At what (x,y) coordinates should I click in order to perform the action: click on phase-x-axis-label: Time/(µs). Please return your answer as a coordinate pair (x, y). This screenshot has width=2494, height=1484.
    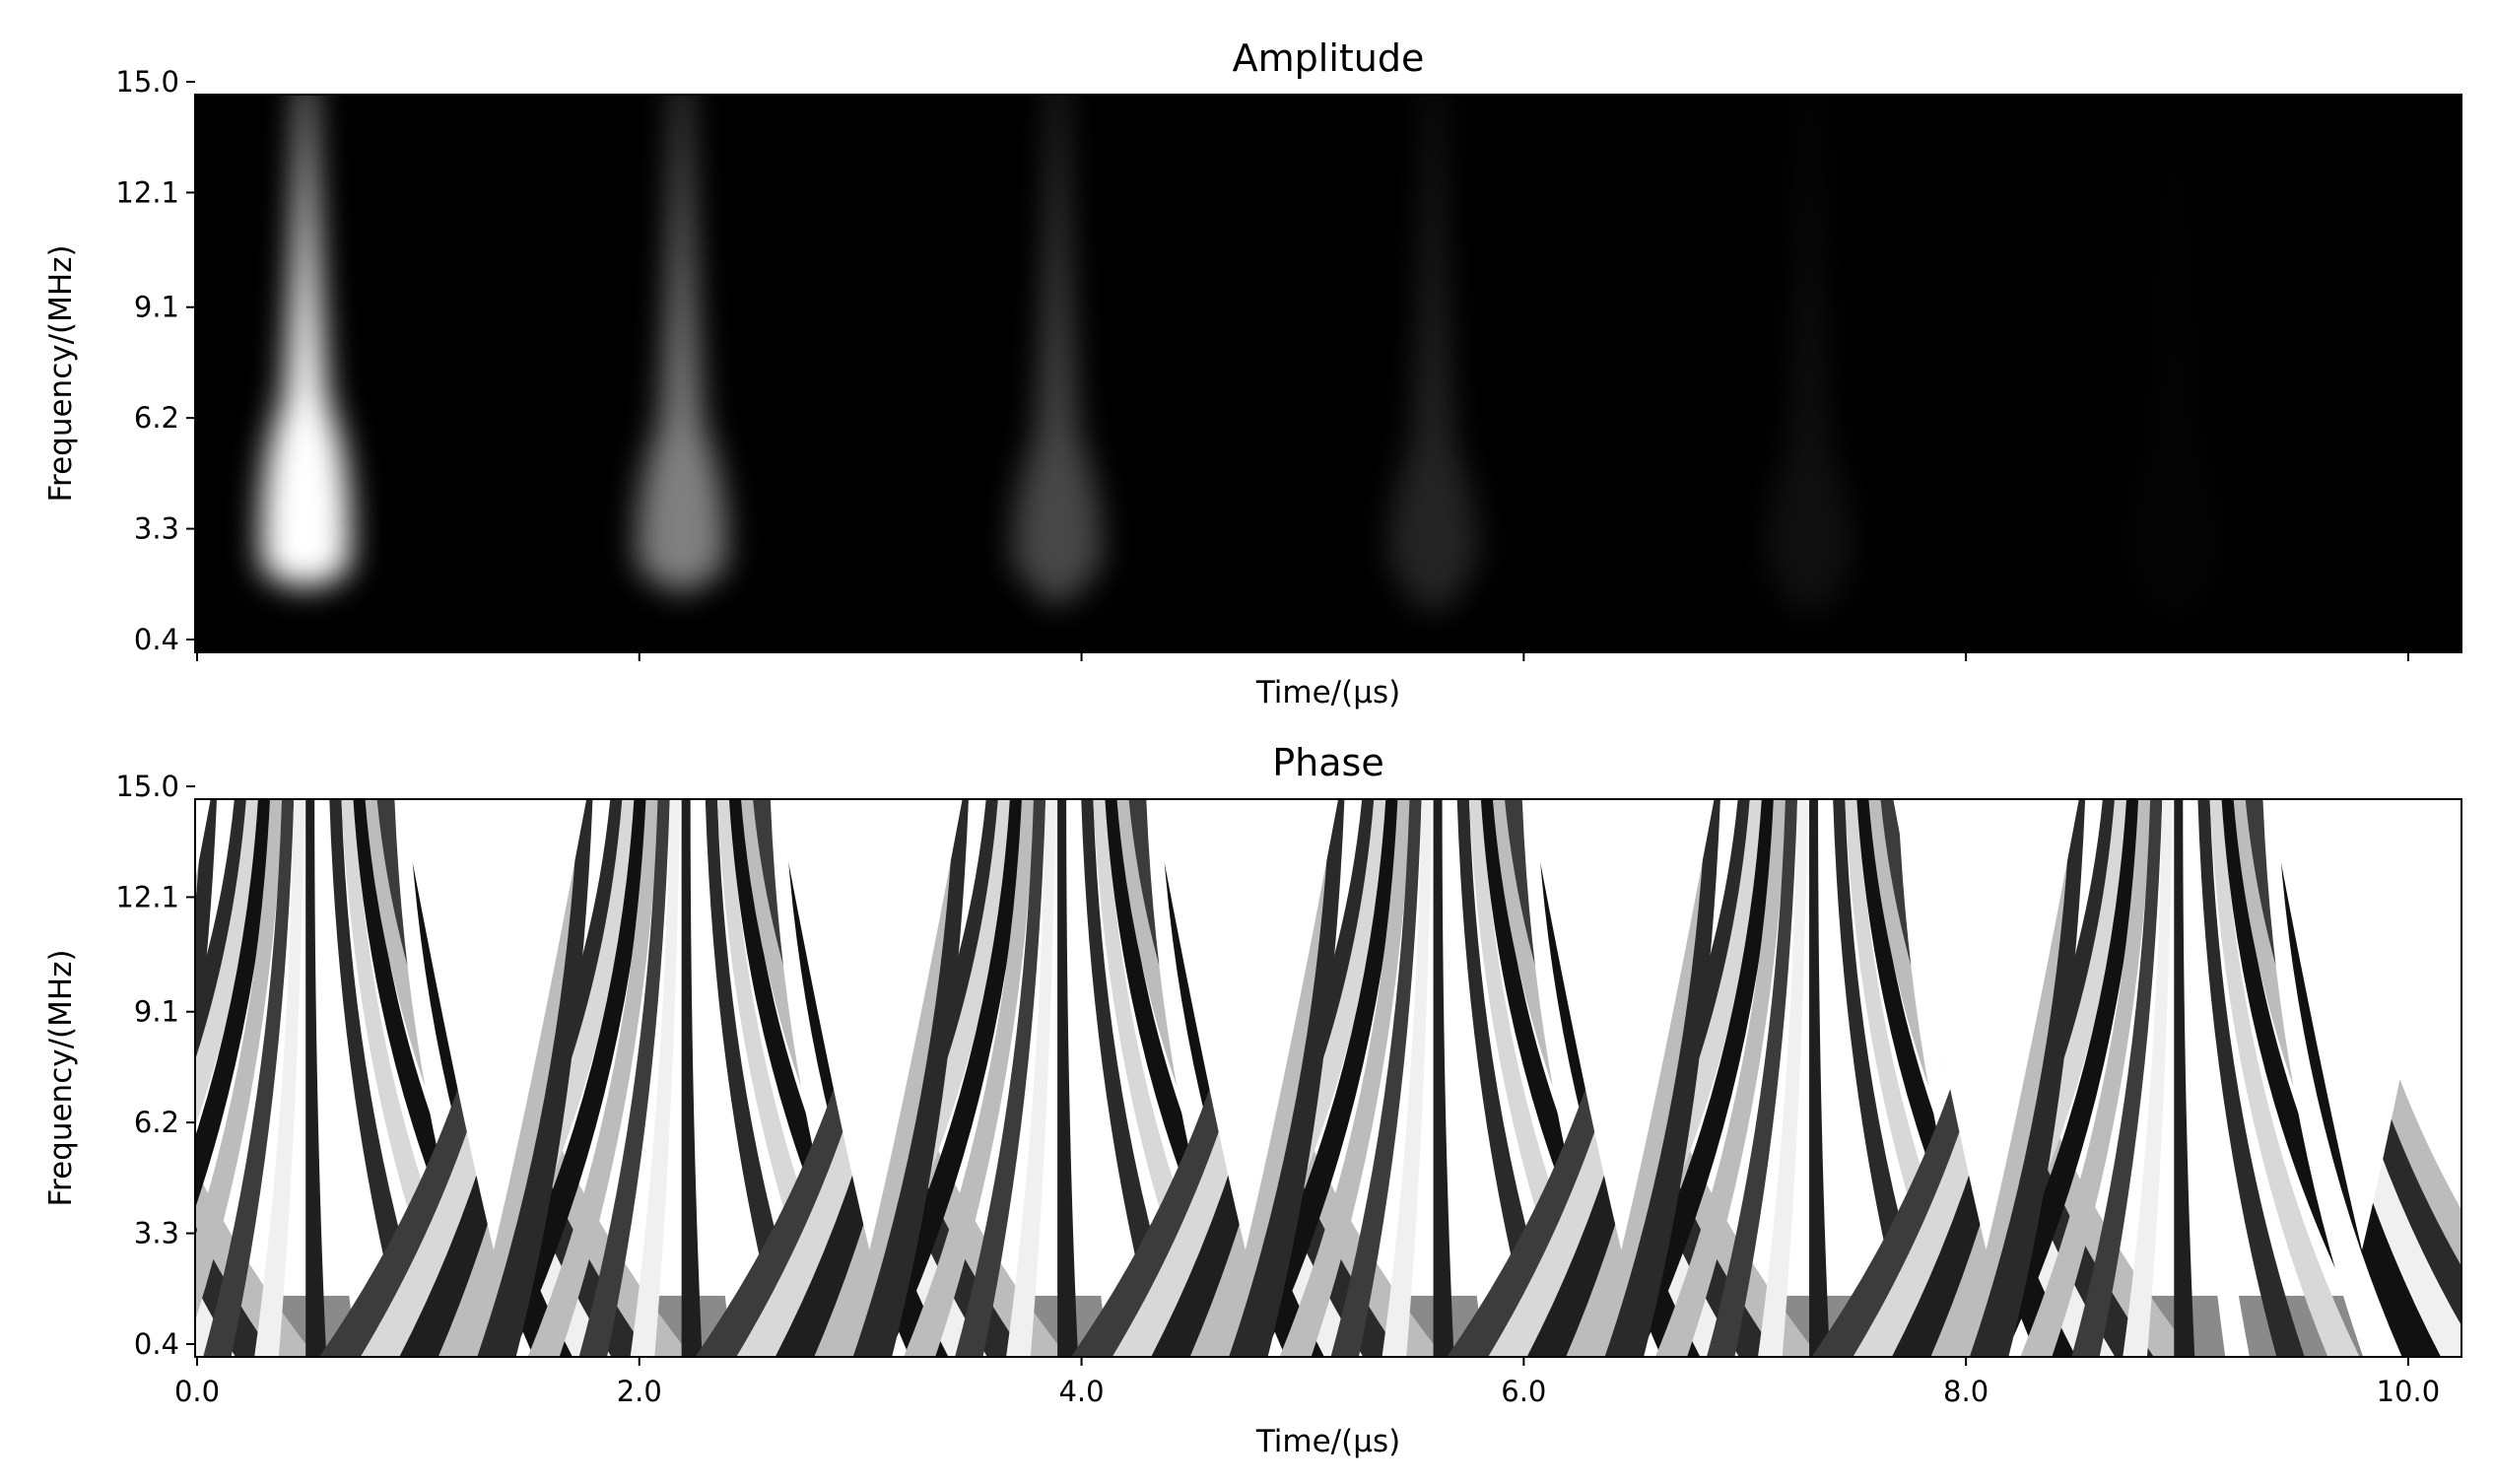
    Looking at the image, I should click on (1327, 1441).